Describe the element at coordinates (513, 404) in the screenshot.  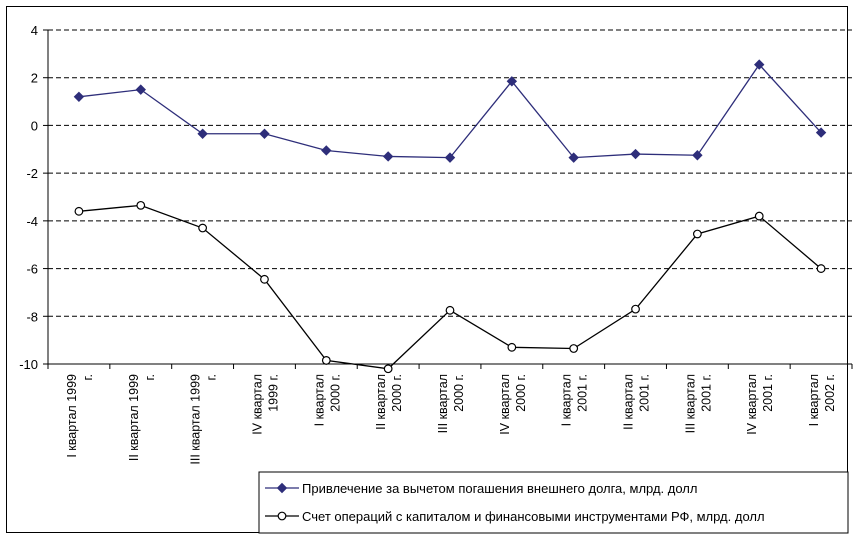
I see `x-tick-label: IV квартал 2000 г.` at that location.